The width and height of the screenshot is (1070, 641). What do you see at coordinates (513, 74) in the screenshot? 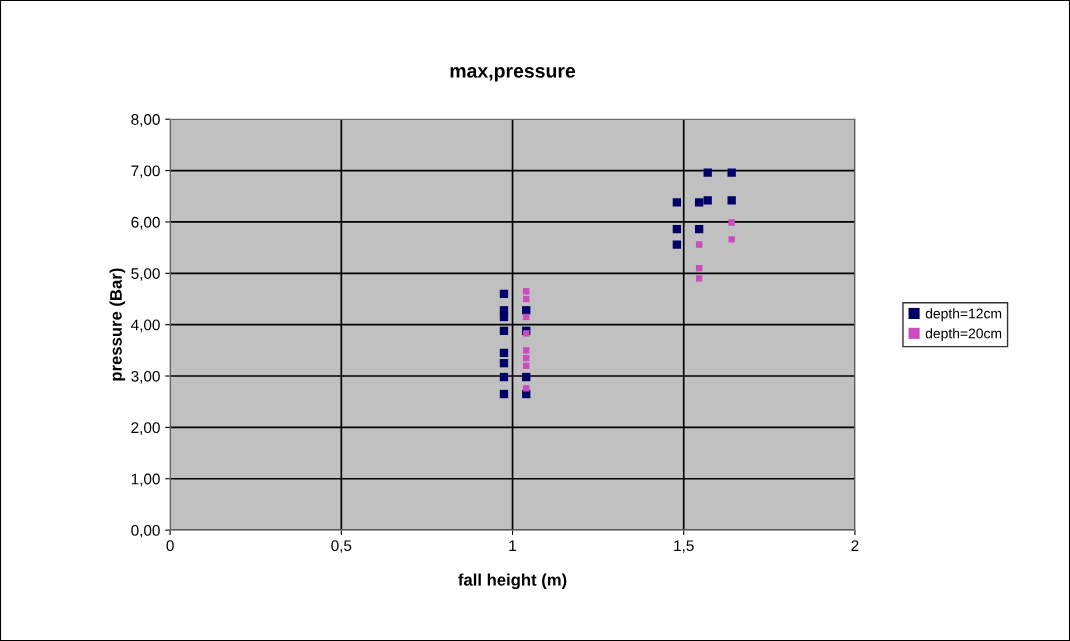
I see `chart-title: max,pressure` at bounding box center [513, 74].